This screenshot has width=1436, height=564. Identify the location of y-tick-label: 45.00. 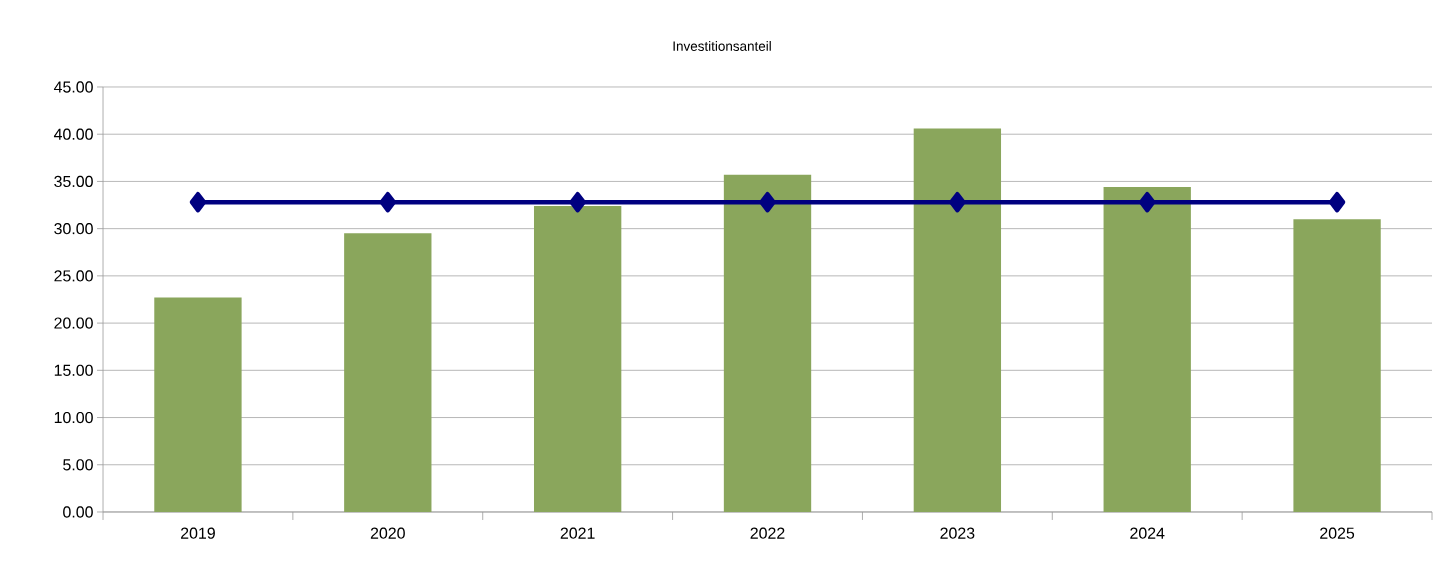
(73, 87).